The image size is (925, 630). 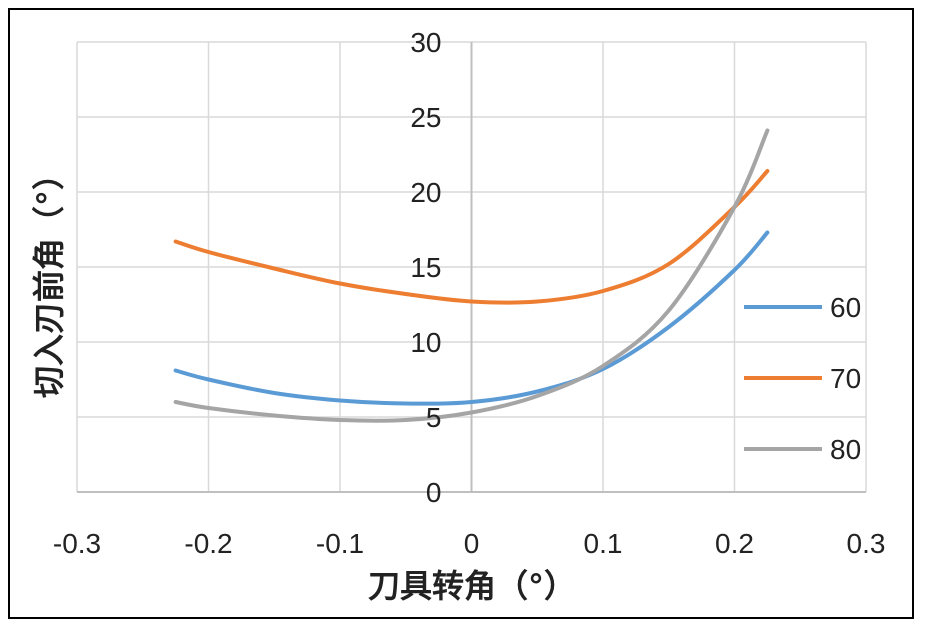 I want to click on x-tick-label: -0.2, so click(x=208, y=543).